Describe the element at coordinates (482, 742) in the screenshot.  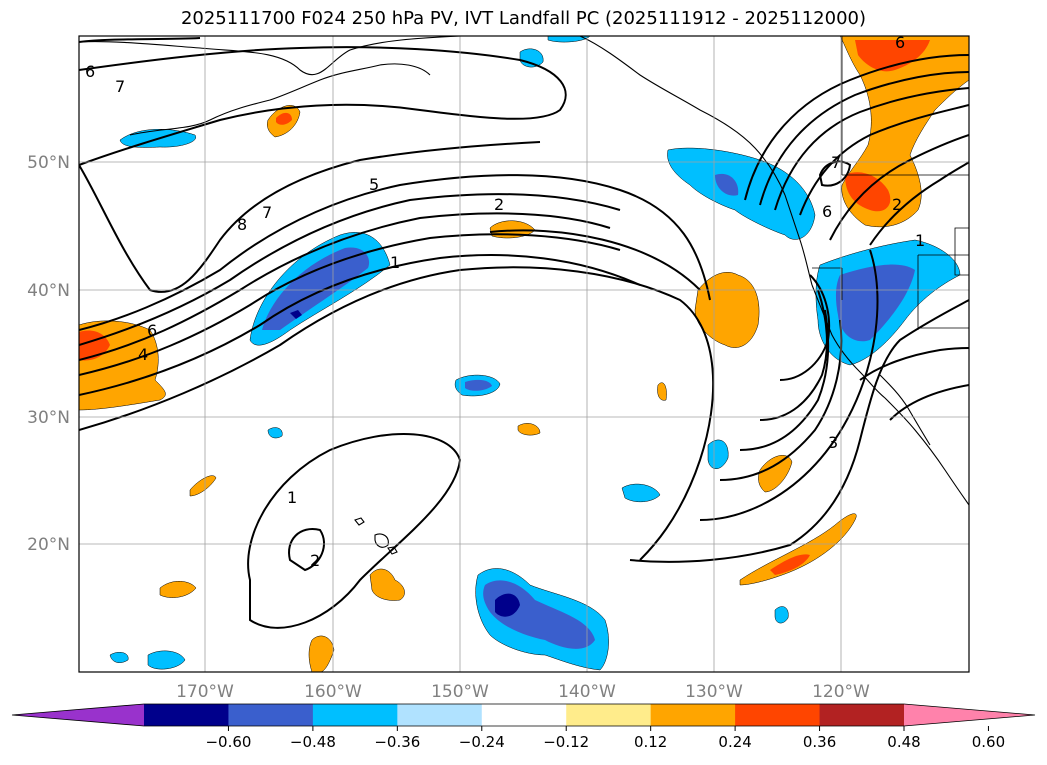
I see `colorbar-tick-label: −0.24` at that location.